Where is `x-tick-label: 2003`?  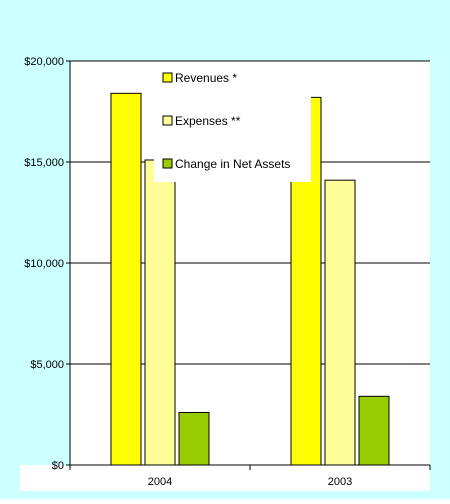 x-tick-label: 2003 is located at coordinates (340, 482).